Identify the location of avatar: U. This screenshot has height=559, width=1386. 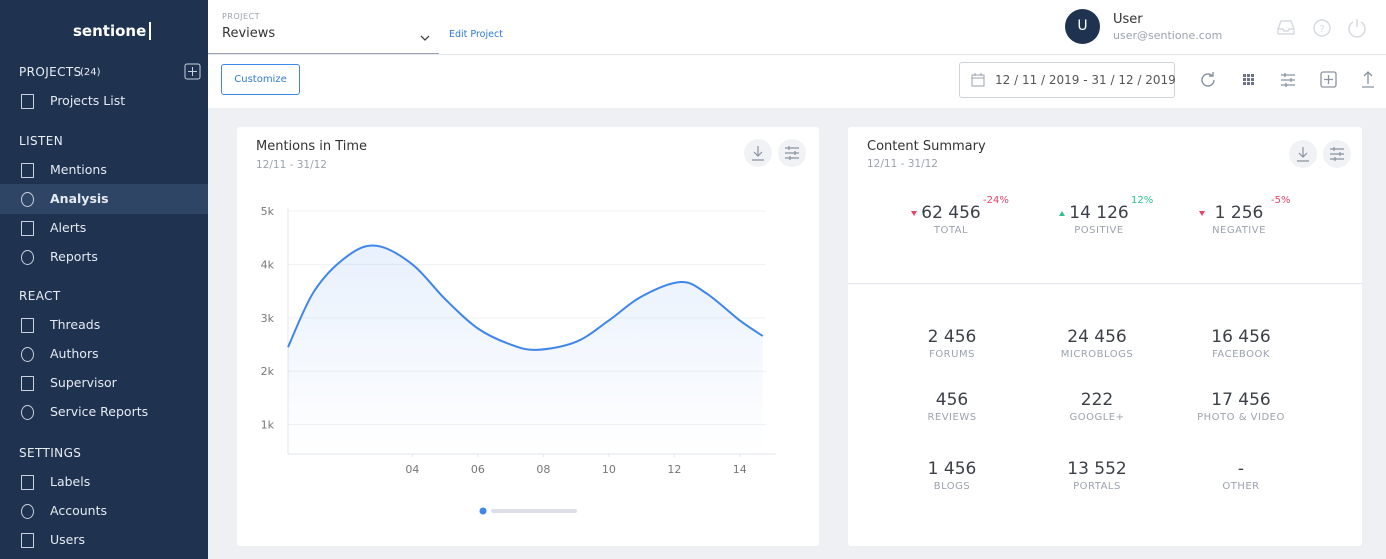
(1082, 26).